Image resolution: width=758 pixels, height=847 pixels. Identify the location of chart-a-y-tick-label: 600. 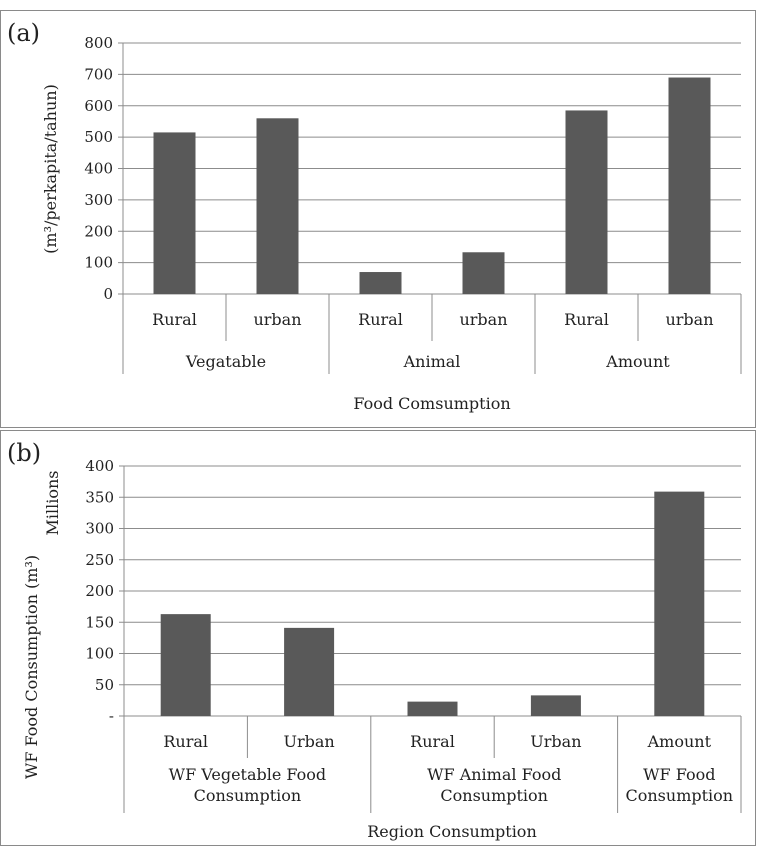
(98, 106).